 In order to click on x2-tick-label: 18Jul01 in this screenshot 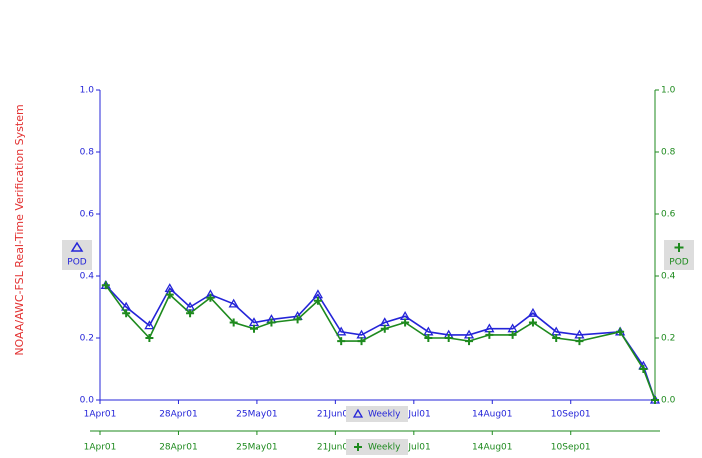, I will do `click(414, 448)`.